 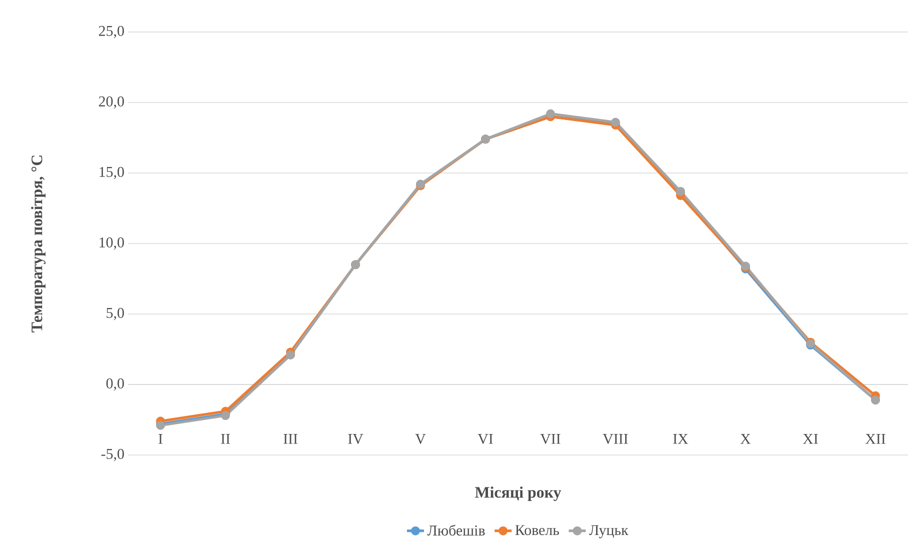 I want to click on x-tick-label: VIII, so click(x=615, y=439).